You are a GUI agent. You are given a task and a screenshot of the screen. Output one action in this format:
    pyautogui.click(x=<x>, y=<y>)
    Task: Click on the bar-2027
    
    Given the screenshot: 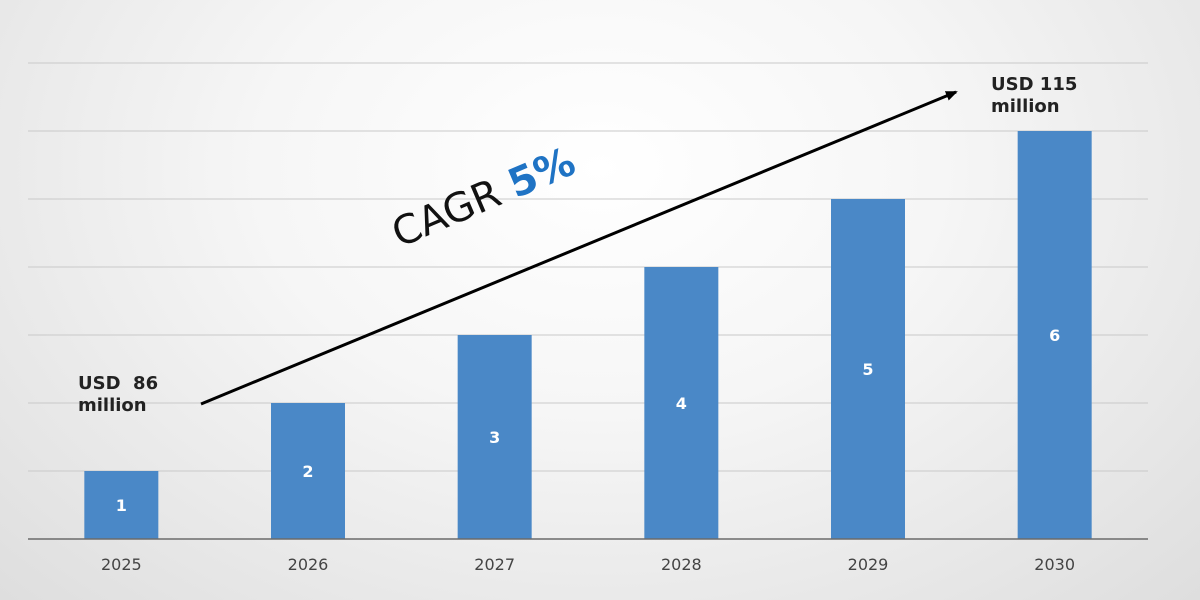 What is the action you would take?
    pyautogui.click(x=494, y=437)
    